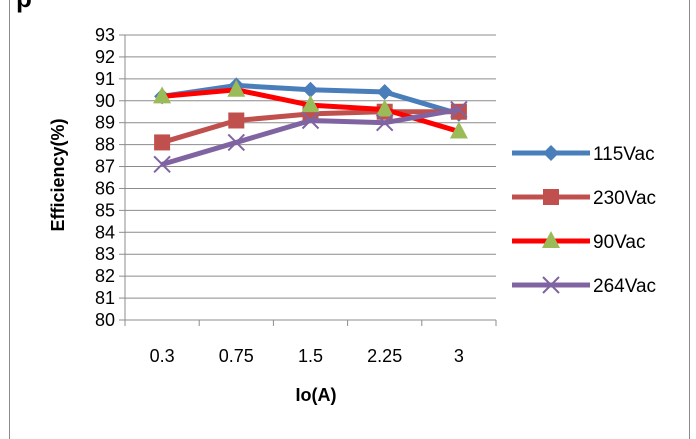  I want to click on y-tick-label: 93, so click(105, 35).